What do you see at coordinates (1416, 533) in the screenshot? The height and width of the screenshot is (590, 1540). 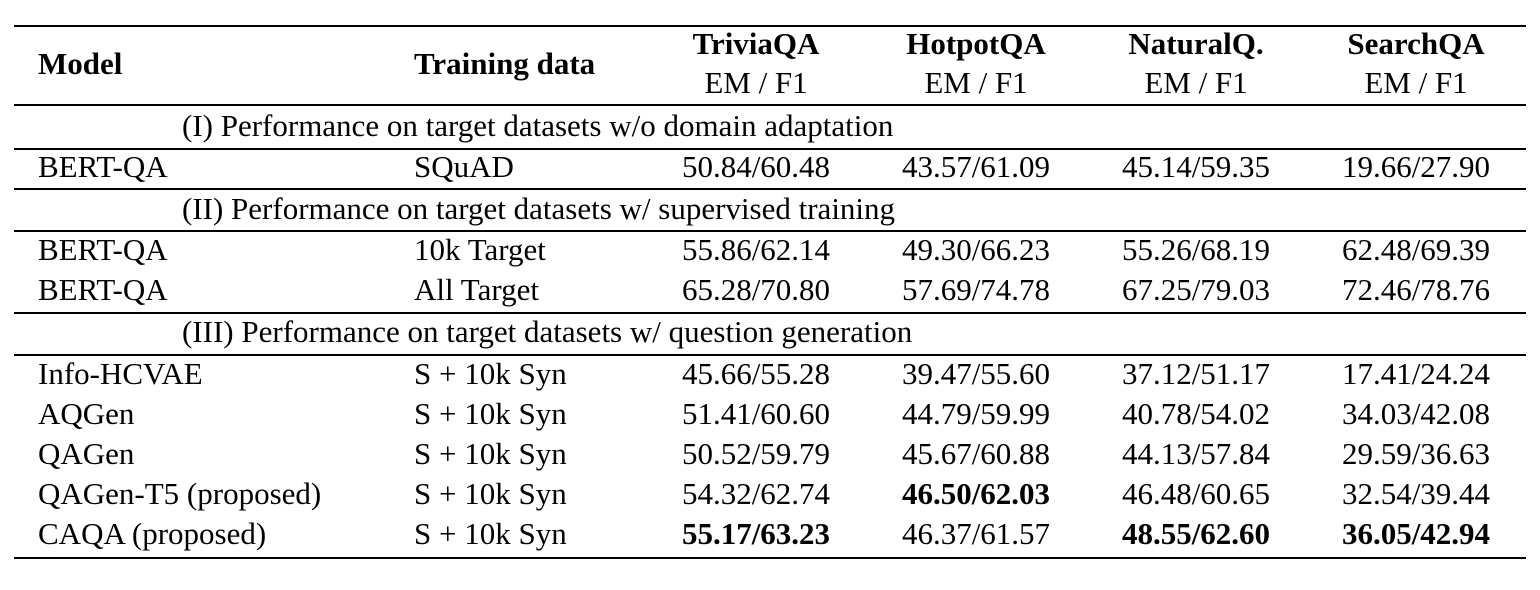 I see `score-cell-best: 36.05/42.94` at bounding box center [1416, 533].